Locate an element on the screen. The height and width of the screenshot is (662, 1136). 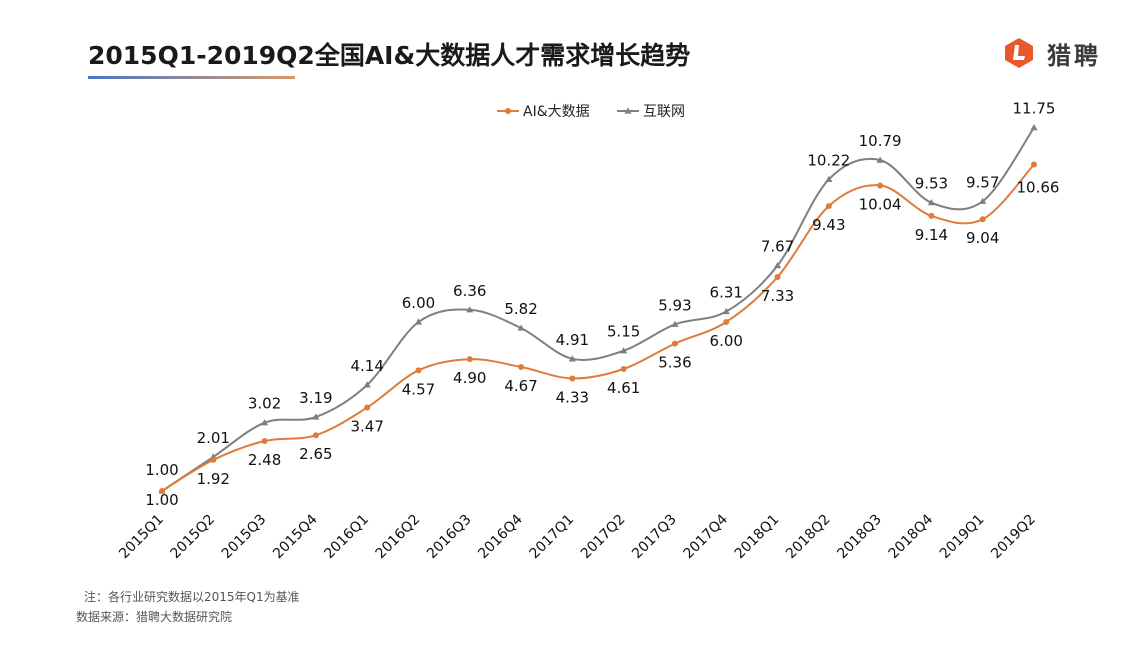
data-label-ai-2019Q2: 10.66 is located at coordinates (1038, 187).